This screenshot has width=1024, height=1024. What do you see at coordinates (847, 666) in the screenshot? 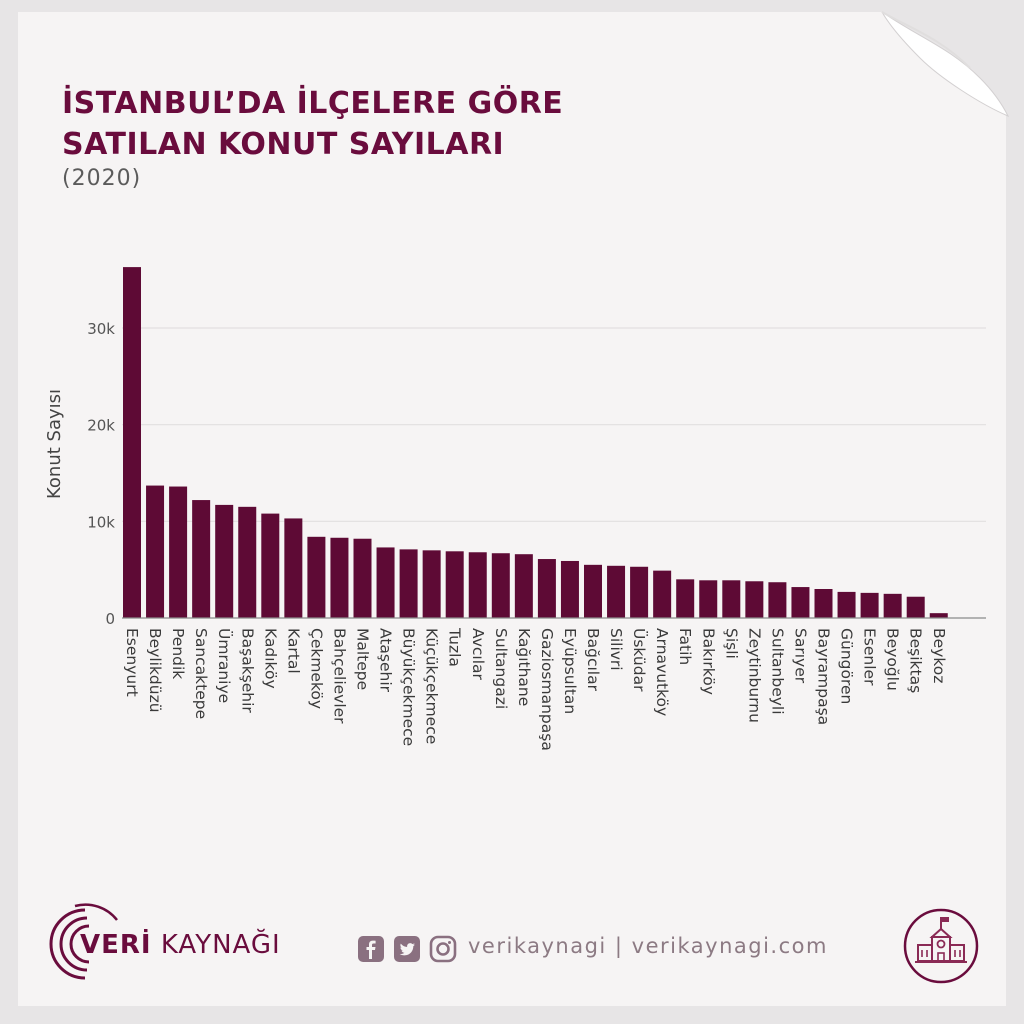
I see `x-tick-label: Güngören` at bounding box center [847, 666].